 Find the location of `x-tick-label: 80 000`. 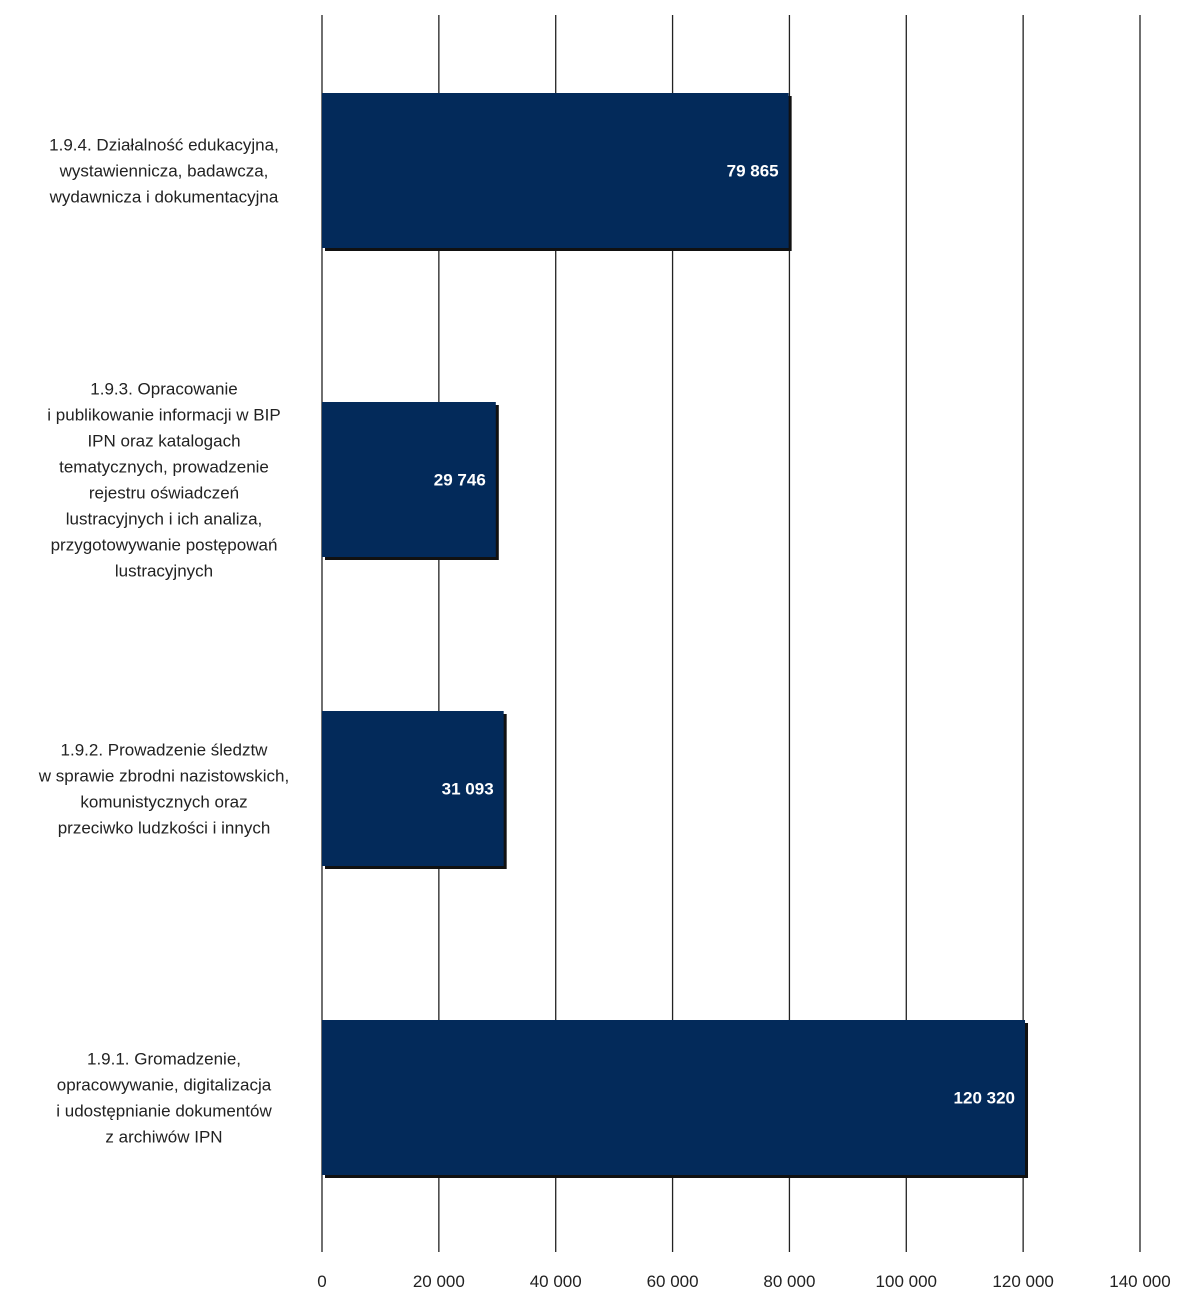

x-tick-label: 80 000 is located at coordinates (789, 1281).